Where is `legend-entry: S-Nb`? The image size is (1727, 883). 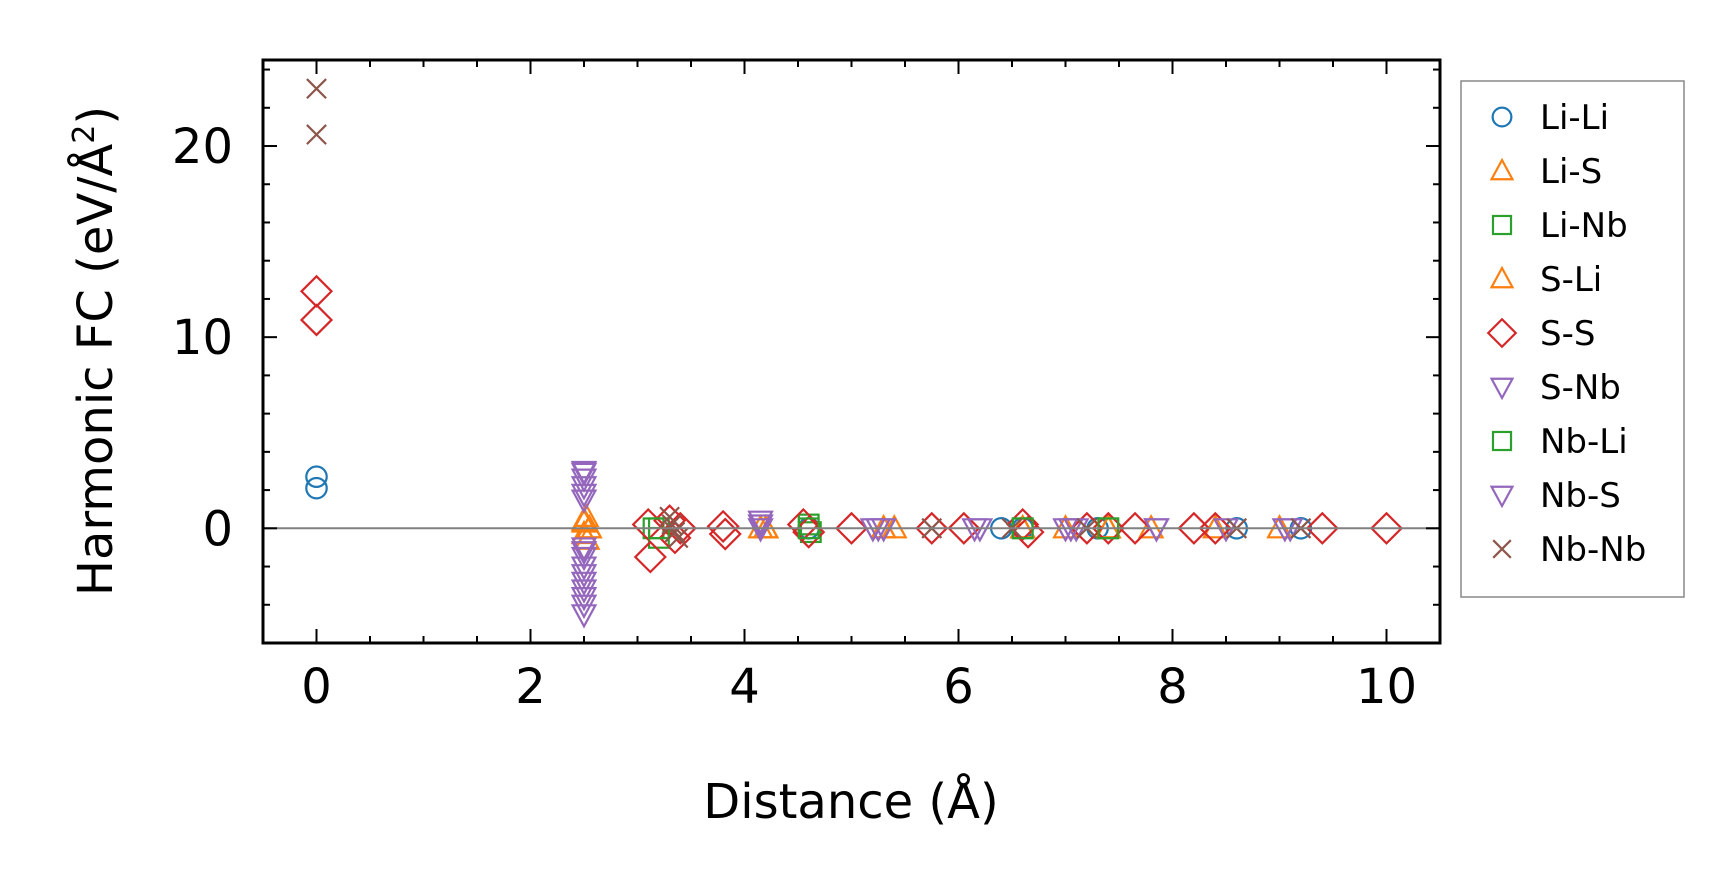
legend-entry: S-Nb is located at coordinates (1555, 388).